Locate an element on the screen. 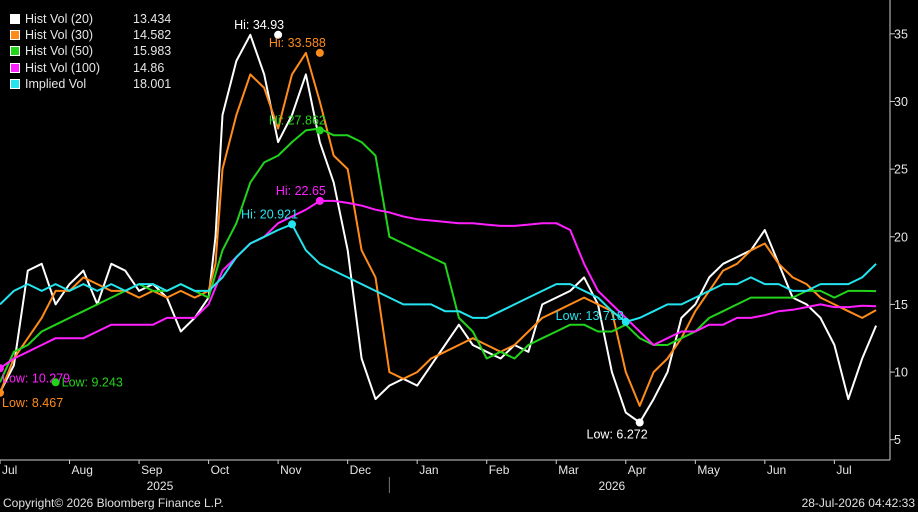 This screenshot has height=512, width=918. legend-value: 13.434 is located at coordinates (152, 19).